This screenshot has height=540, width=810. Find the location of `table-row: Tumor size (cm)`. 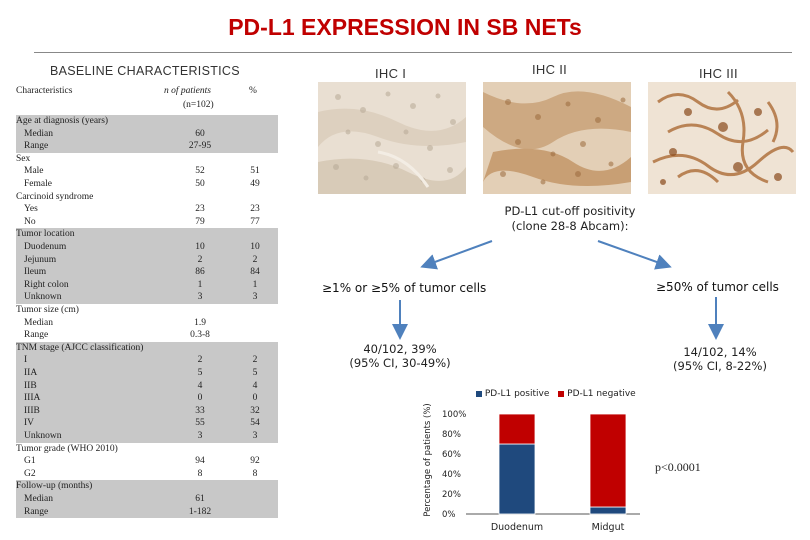

table-row: Tumor size (cm) is located at coordinates (147, 310).